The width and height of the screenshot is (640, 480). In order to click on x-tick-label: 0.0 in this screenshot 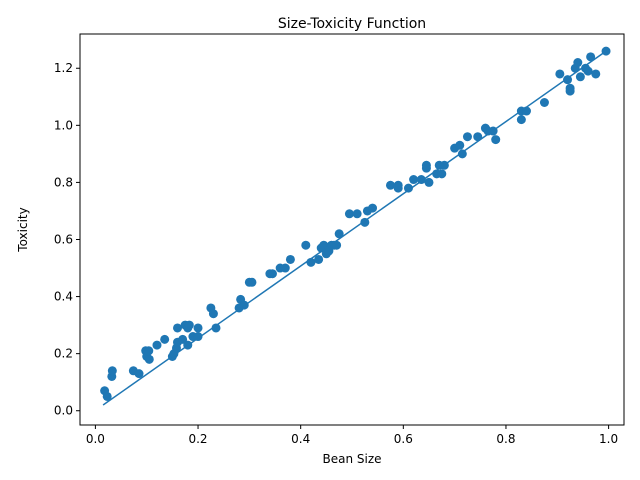, I will do `click(95, 439)`.